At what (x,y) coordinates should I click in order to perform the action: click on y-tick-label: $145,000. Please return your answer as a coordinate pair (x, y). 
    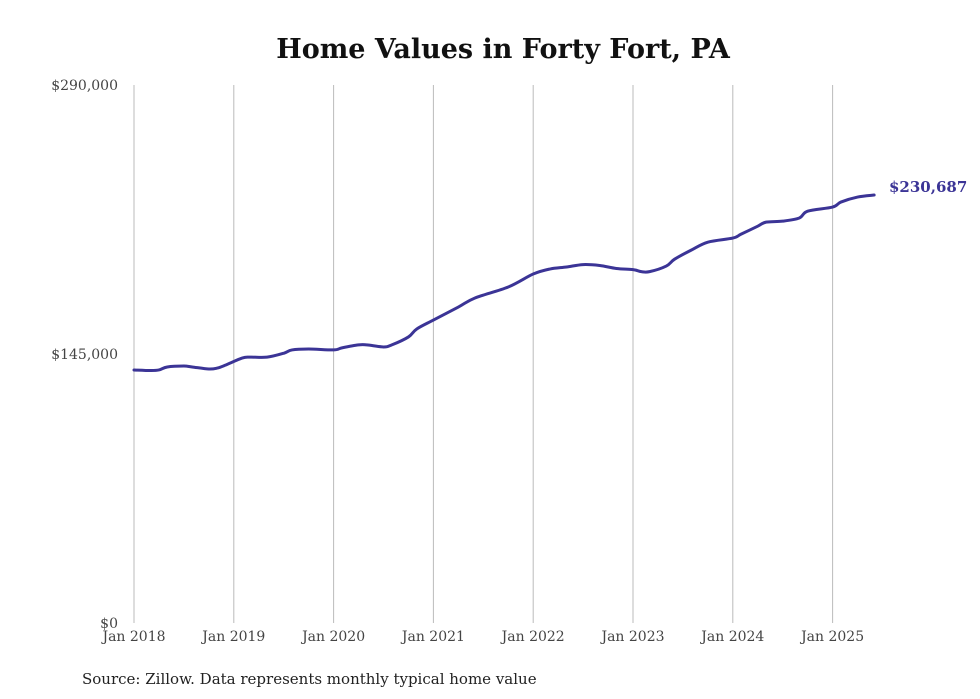
    Looking at the image, I should click on (84, 355).